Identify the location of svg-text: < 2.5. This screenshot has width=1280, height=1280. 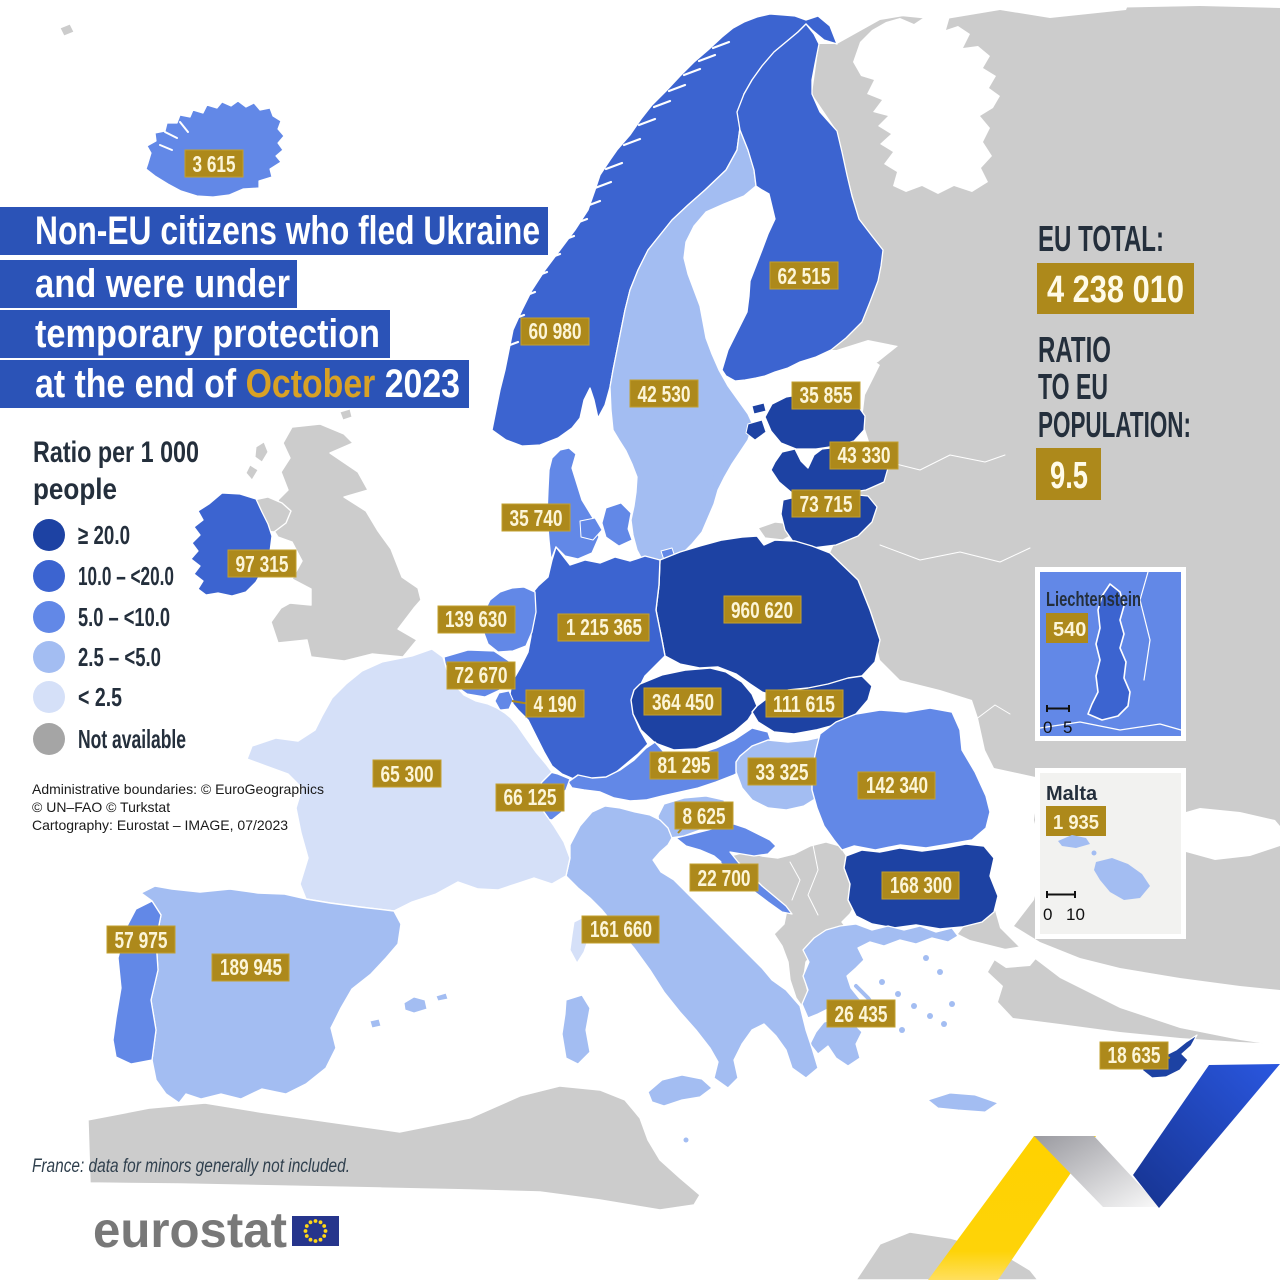
(100, 697).